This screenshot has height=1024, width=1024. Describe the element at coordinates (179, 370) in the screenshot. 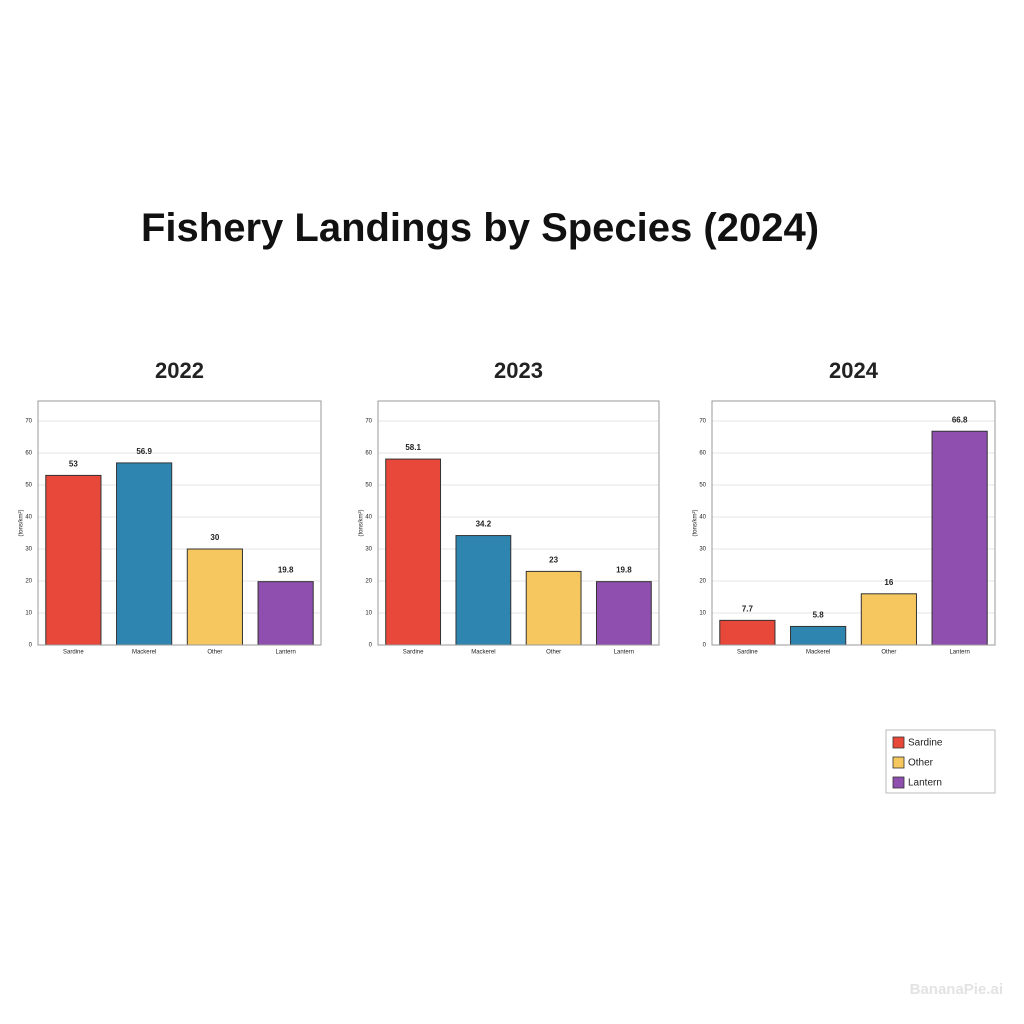

I see `subplot-title: 2022` at that location.